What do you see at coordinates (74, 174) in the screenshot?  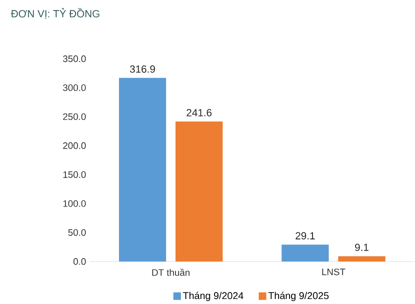 I see `y-tick-label: 150.0` at bounding box center [74, 174].